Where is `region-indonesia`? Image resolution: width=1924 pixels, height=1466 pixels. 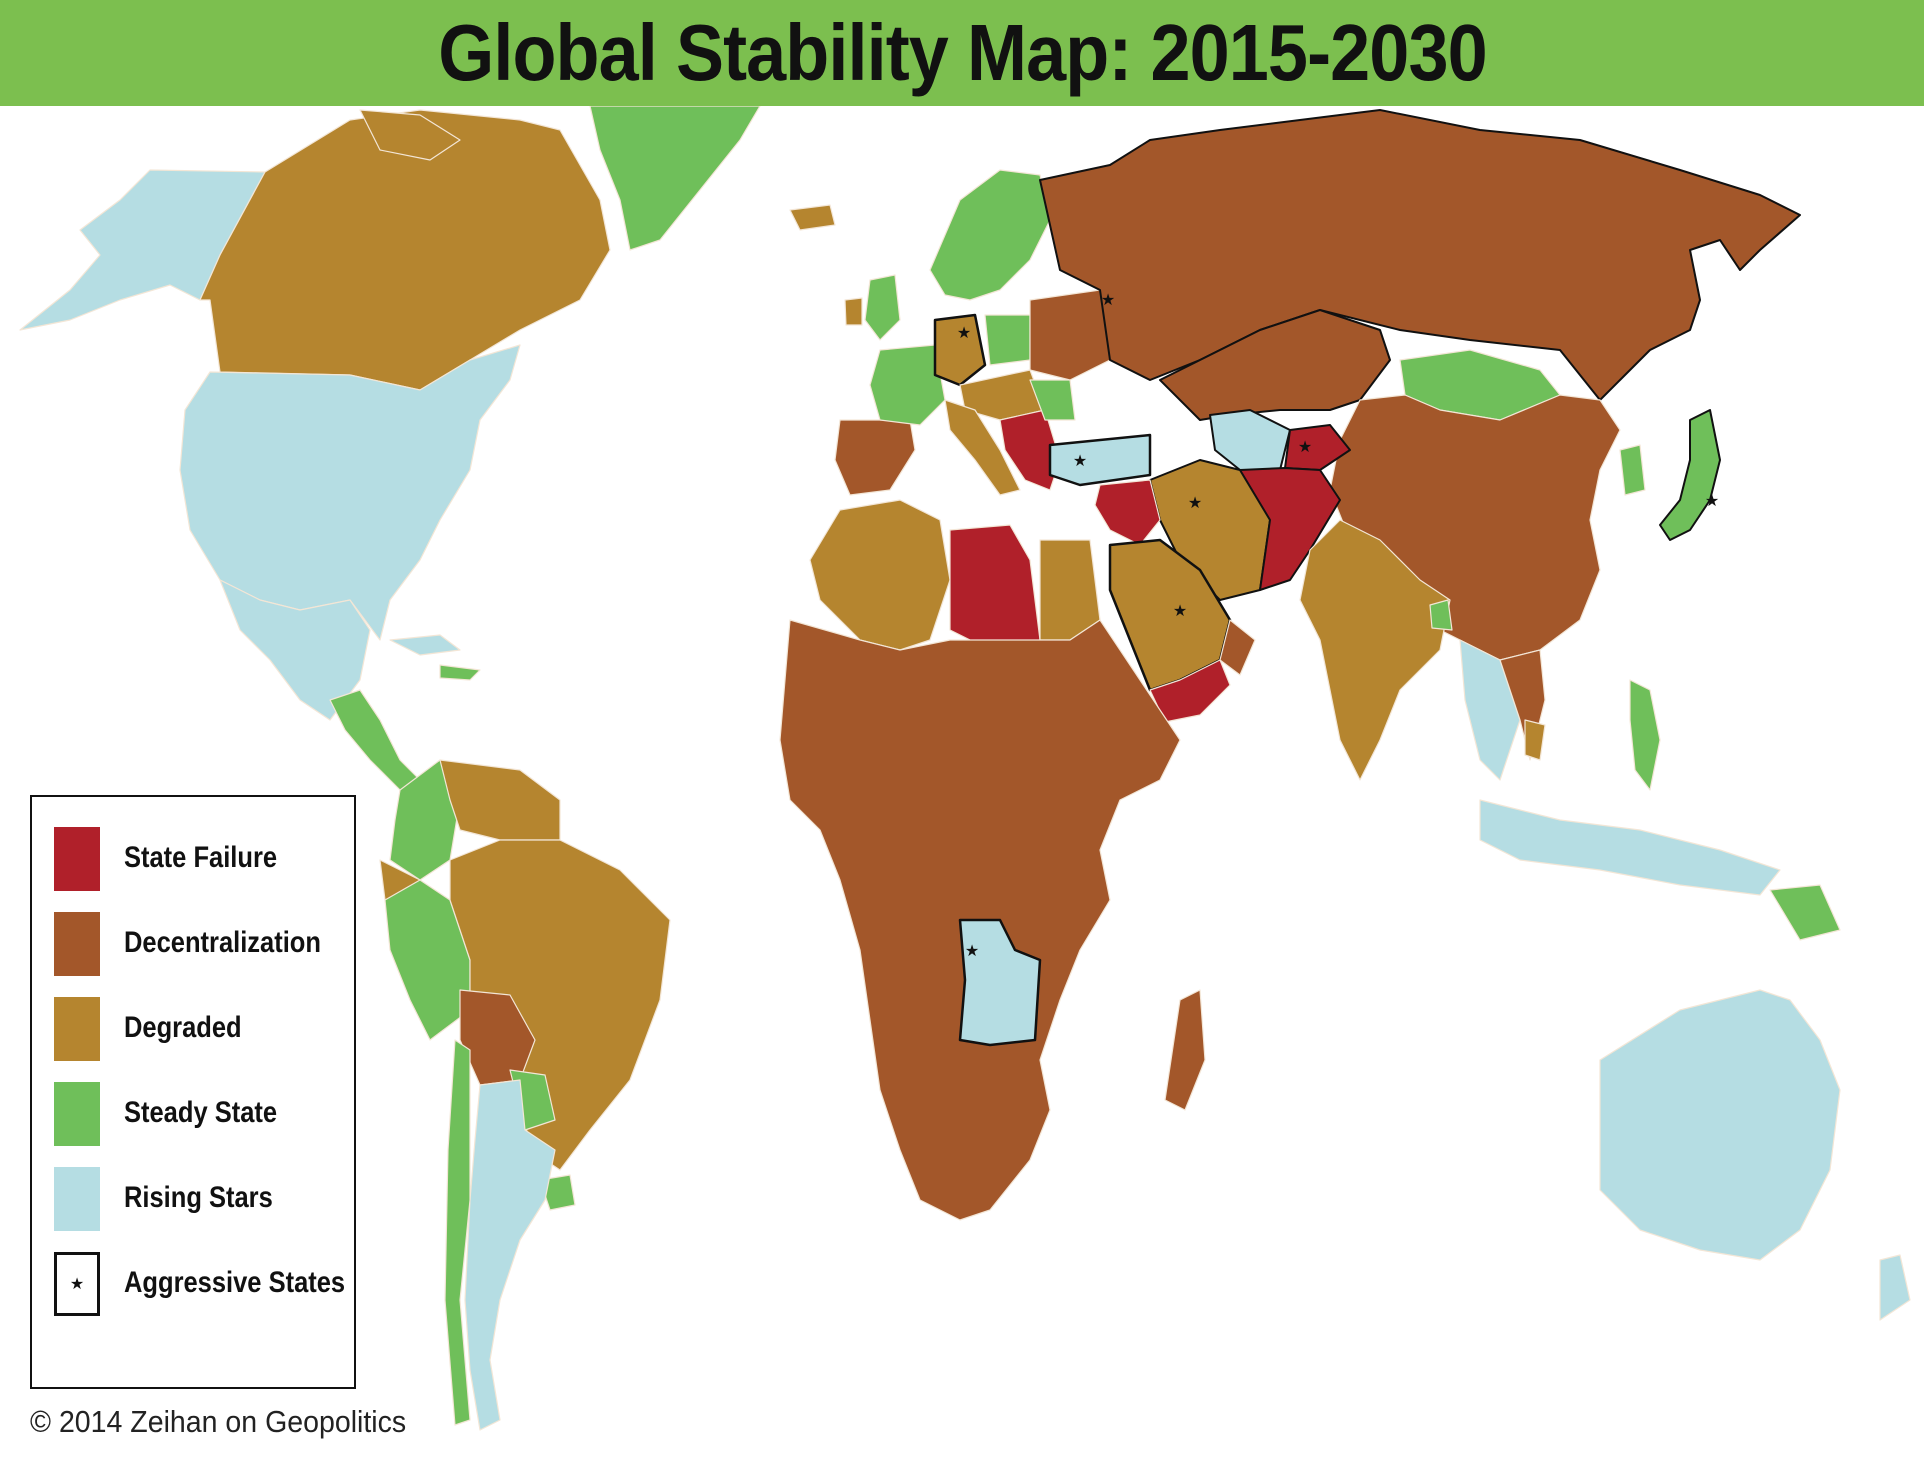
region-indonesia is located at coordinates (1630, 847).